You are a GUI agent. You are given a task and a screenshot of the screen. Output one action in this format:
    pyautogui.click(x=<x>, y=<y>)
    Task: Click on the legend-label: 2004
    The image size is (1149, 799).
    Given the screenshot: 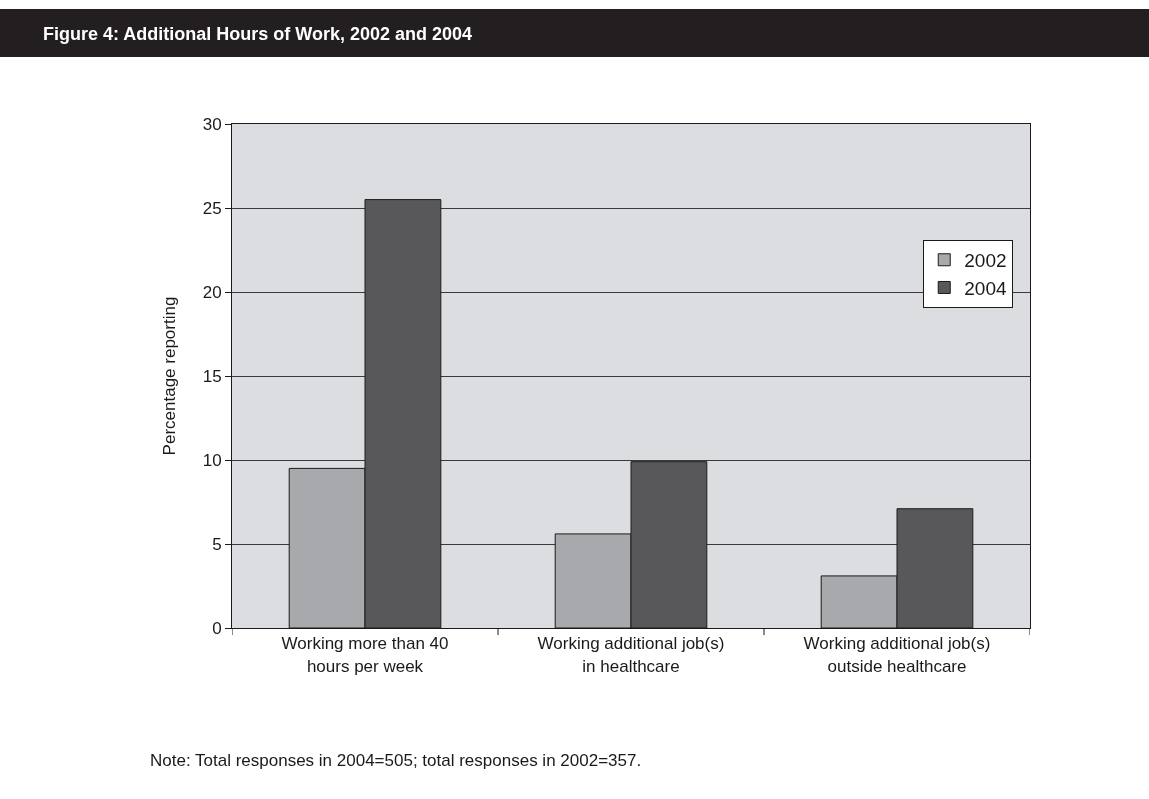 What is the action you would take?
    pyautogui.click(x=985, y=288)
    